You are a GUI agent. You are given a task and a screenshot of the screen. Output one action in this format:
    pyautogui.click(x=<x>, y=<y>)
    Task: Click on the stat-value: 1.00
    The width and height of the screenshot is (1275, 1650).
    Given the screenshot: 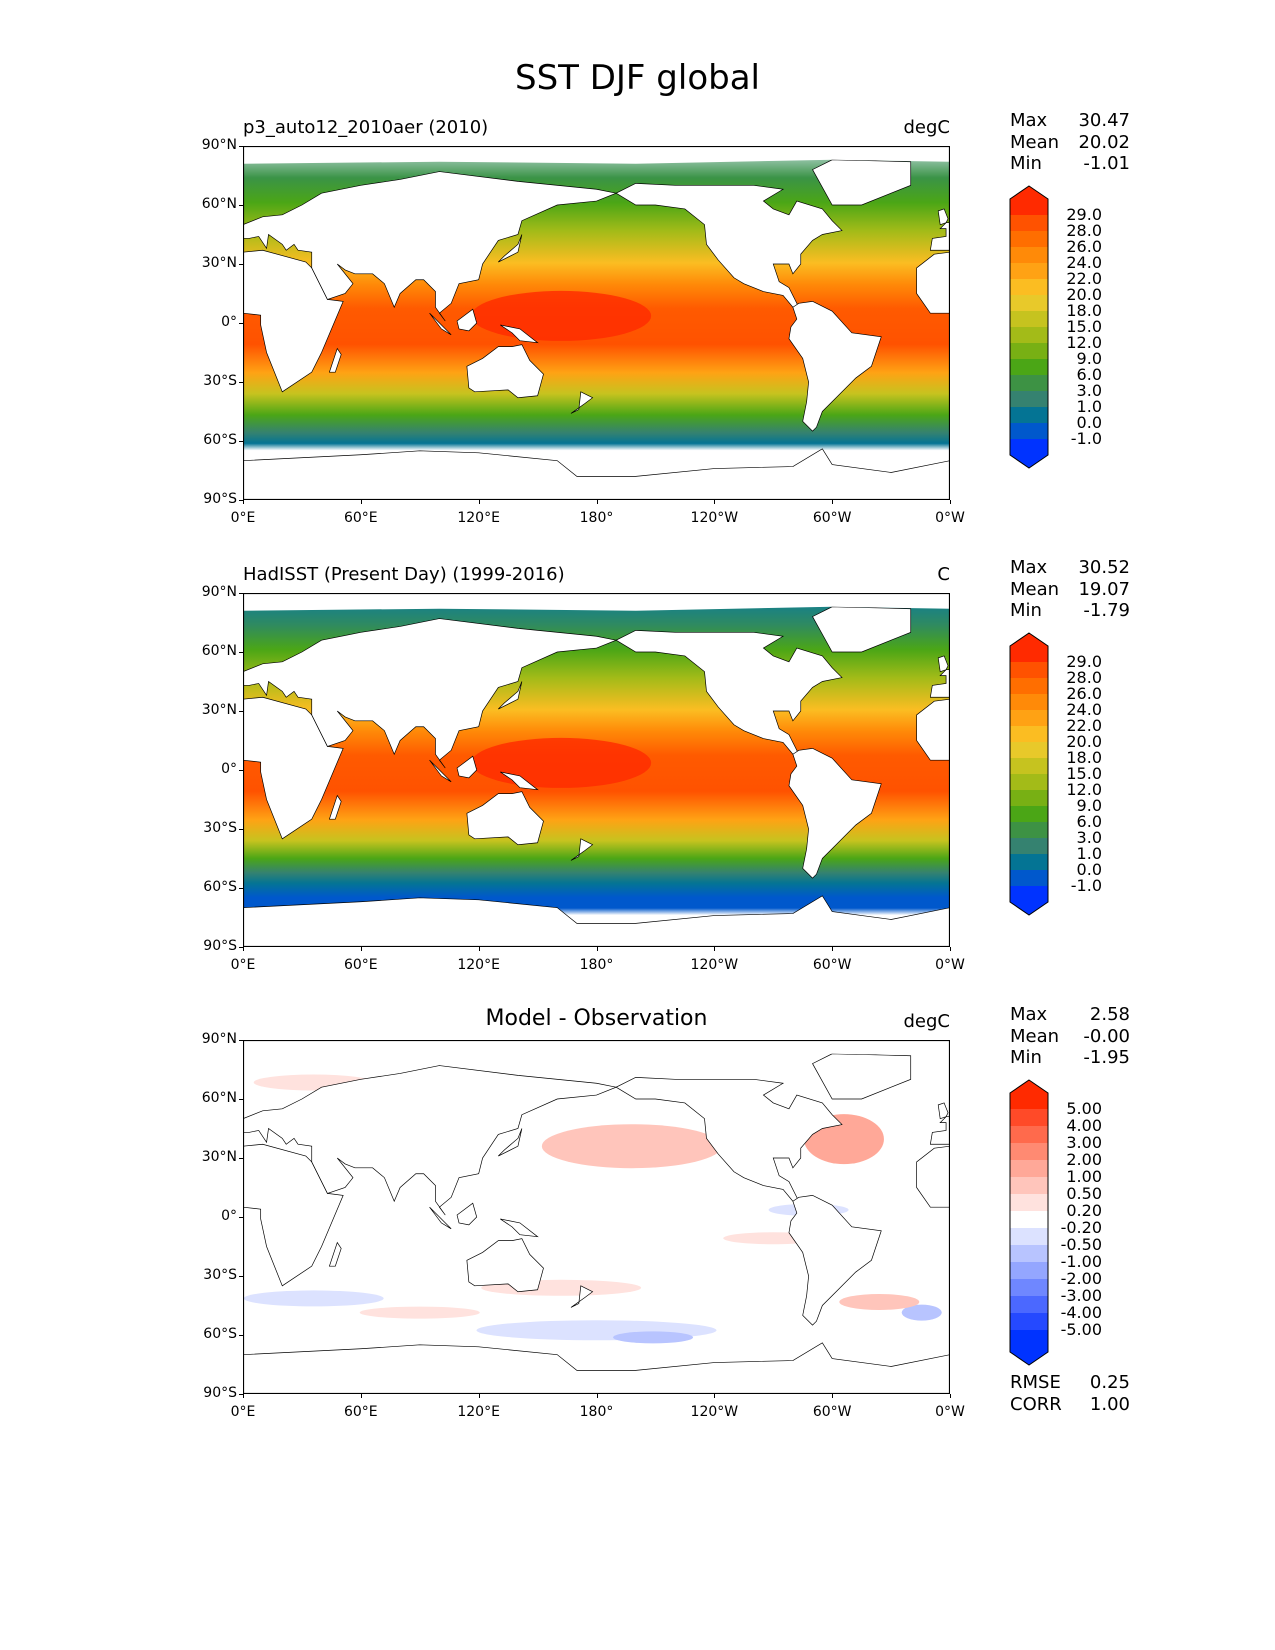 What is the action you would take?
    pyautogui.click(x=1109, y=1404)
    